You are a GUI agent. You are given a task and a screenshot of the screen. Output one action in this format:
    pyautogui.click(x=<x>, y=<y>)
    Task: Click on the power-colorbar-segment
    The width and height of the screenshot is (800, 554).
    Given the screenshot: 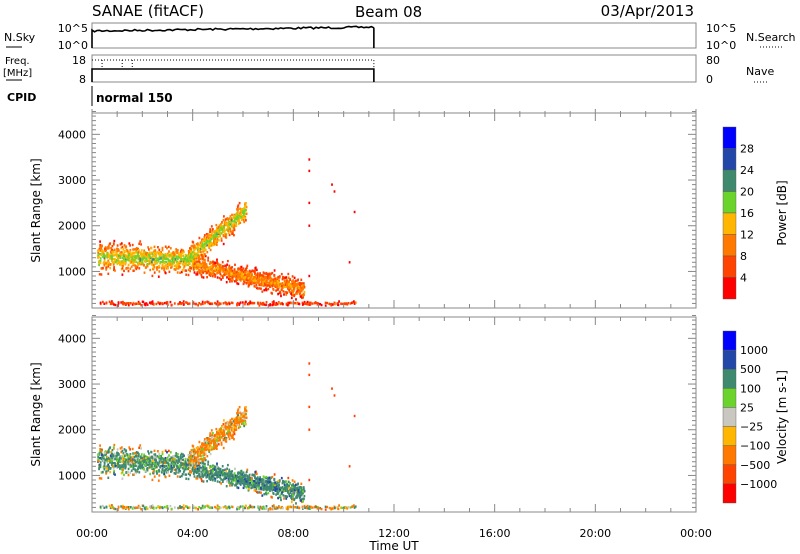 What is the action you would take?
    pyautogui.click(x=729, y=202)
    